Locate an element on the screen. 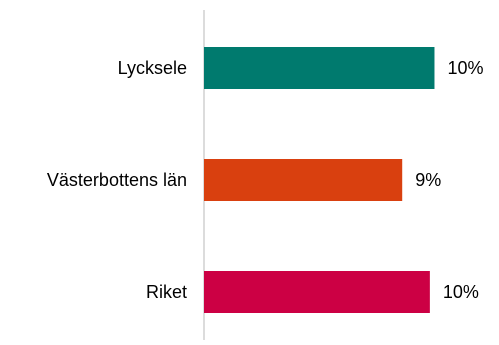 The image size is (499, 345). category-label-v-sterbottens-l-n: Västerbottens län is located at coordinates (117, 180).